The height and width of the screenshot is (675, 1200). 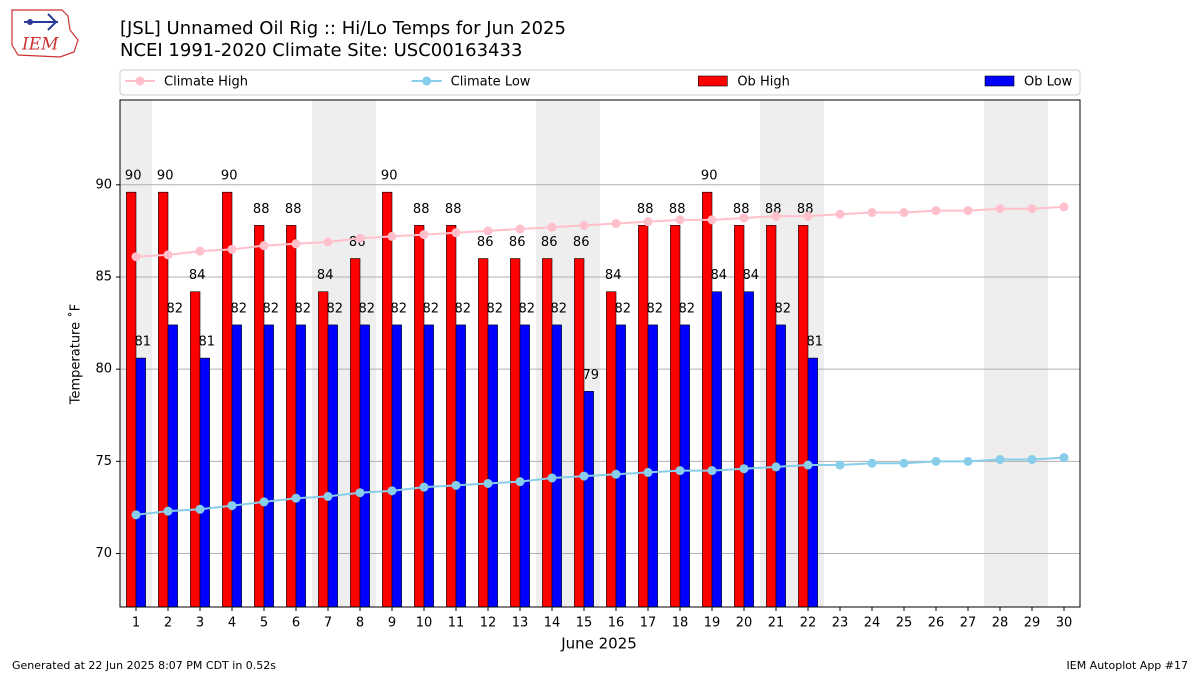 What do you see at coordinates (103, 369) in the screenshot?
I see `y-tick-label: 80` at bounding box center [103, 369].